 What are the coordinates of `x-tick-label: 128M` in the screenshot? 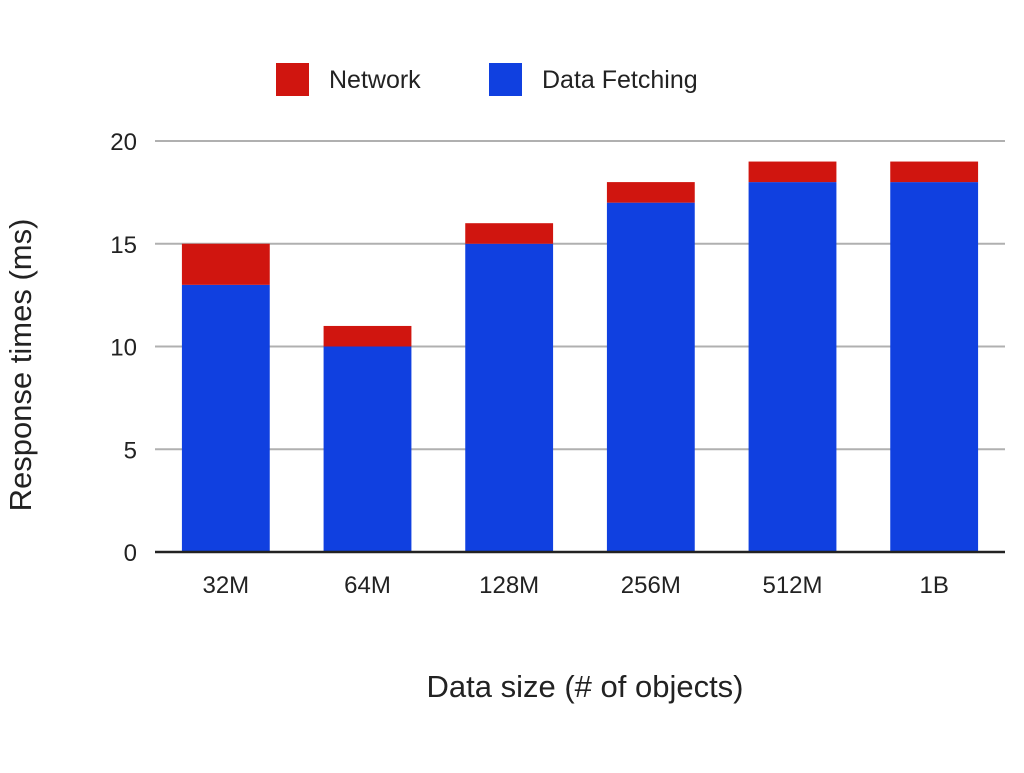 It's located at (509, 585).